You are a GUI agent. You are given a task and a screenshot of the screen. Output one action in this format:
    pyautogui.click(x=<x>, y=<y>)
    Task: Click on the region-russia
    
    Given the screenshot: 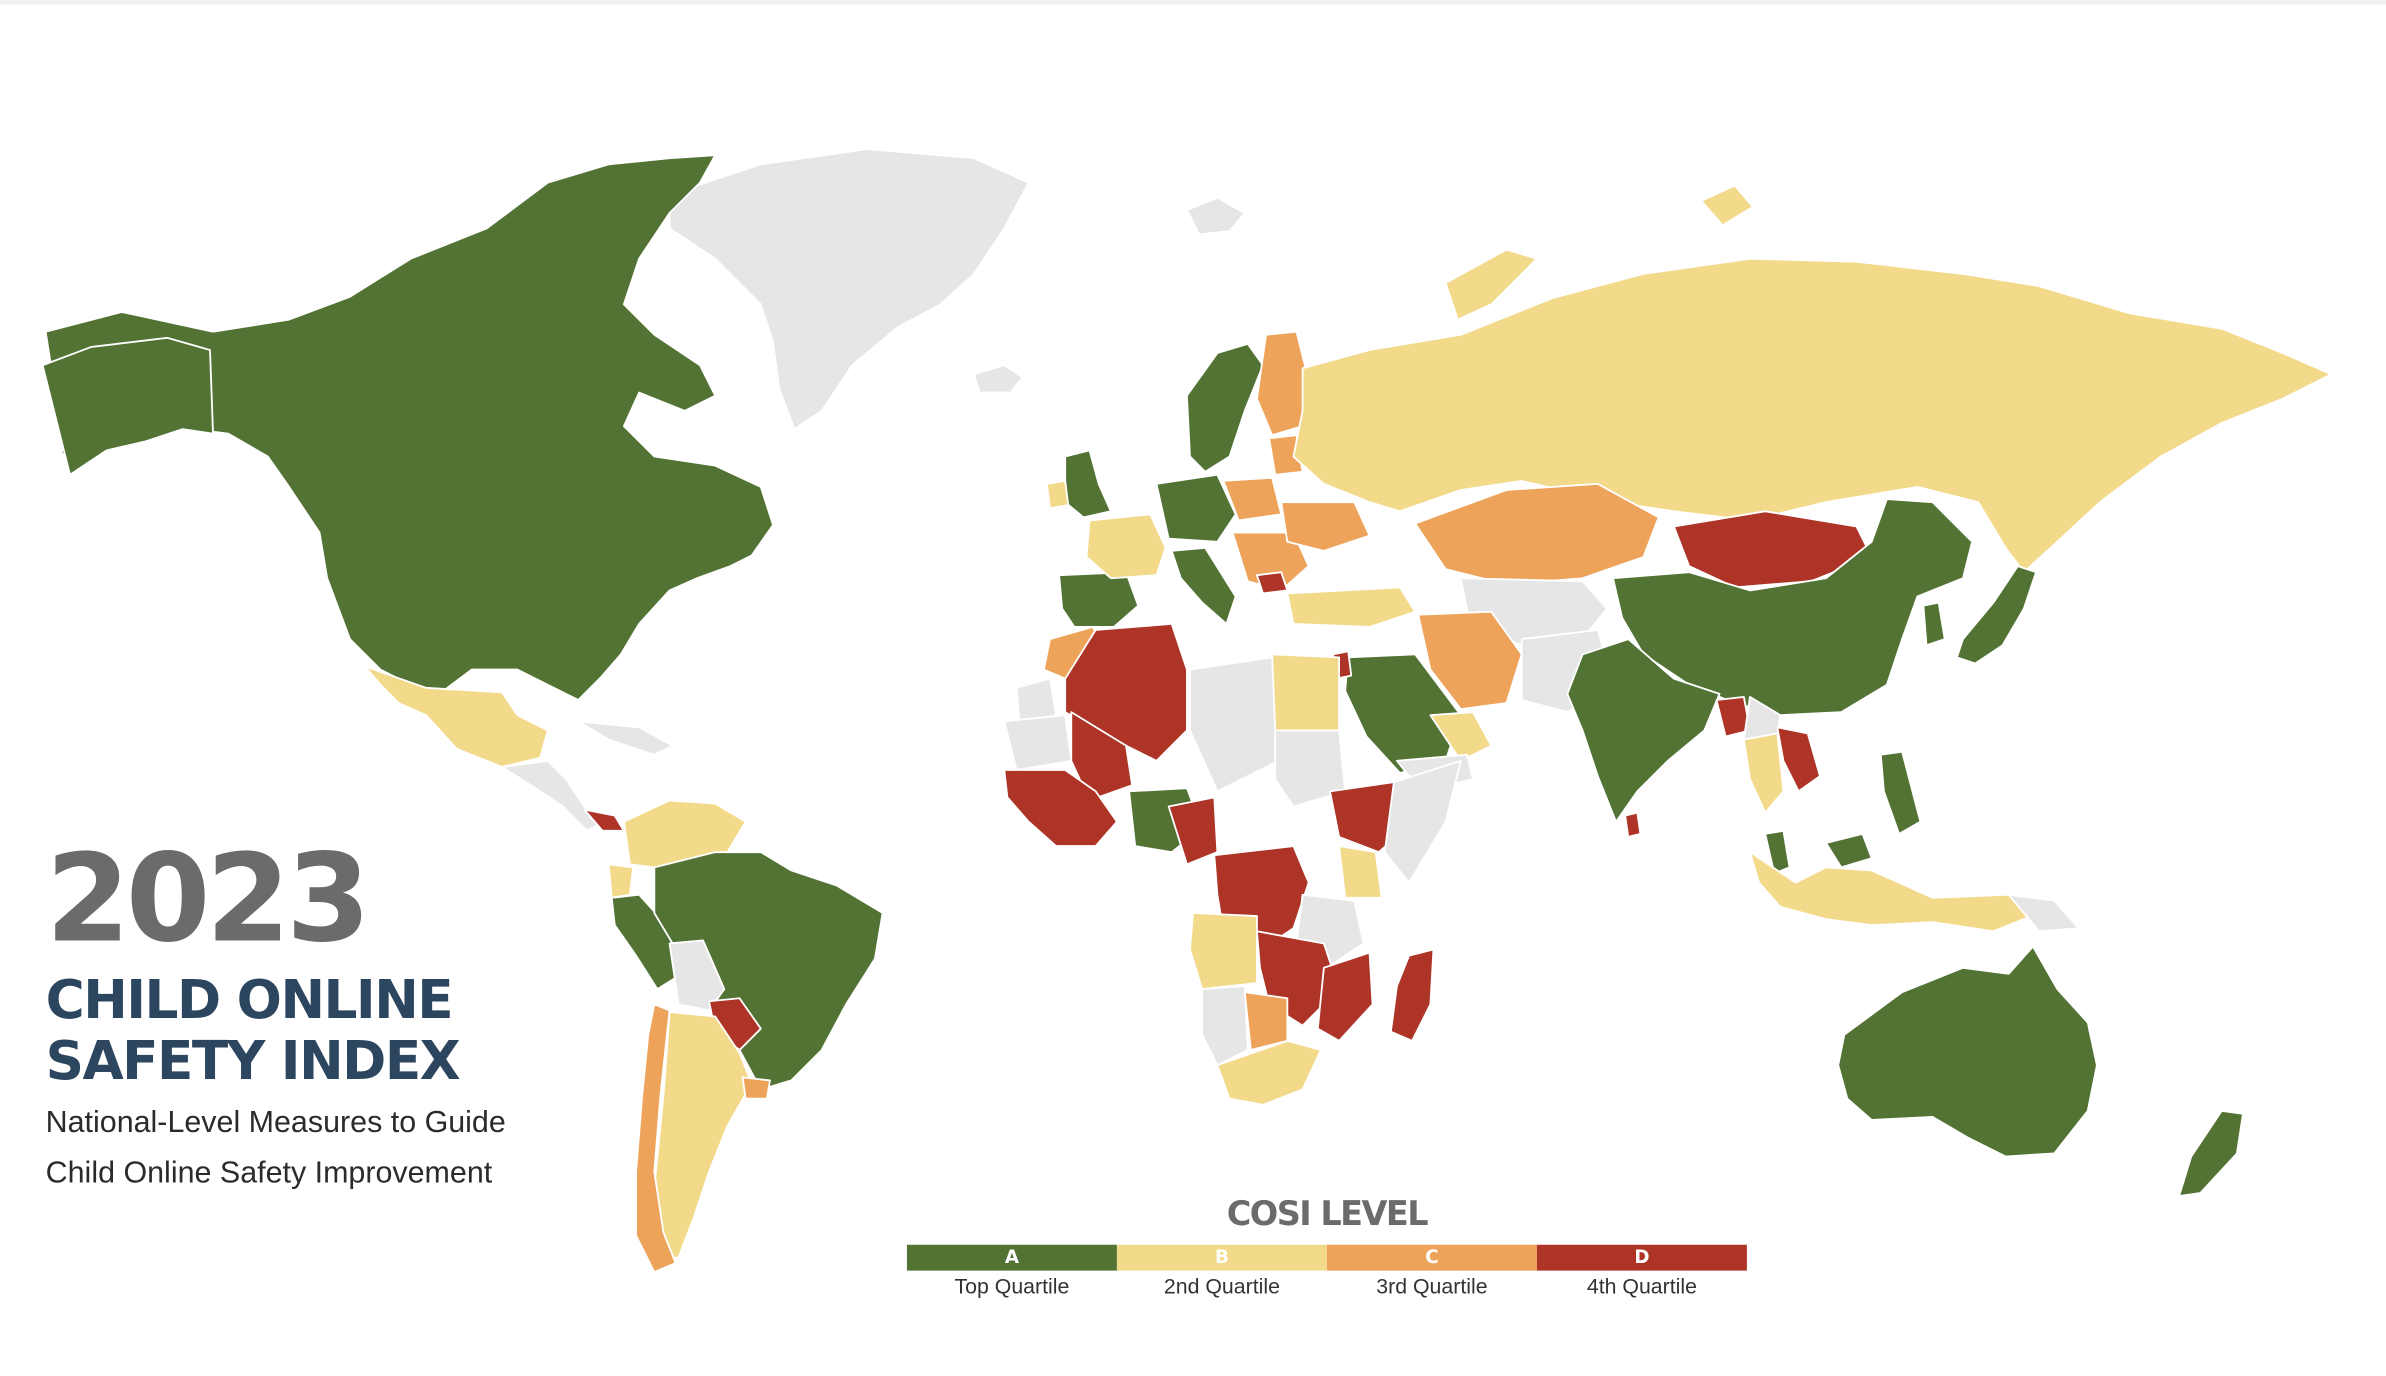 What is the action you would take?
    pyautogui.click(x=1812, y=415)
    